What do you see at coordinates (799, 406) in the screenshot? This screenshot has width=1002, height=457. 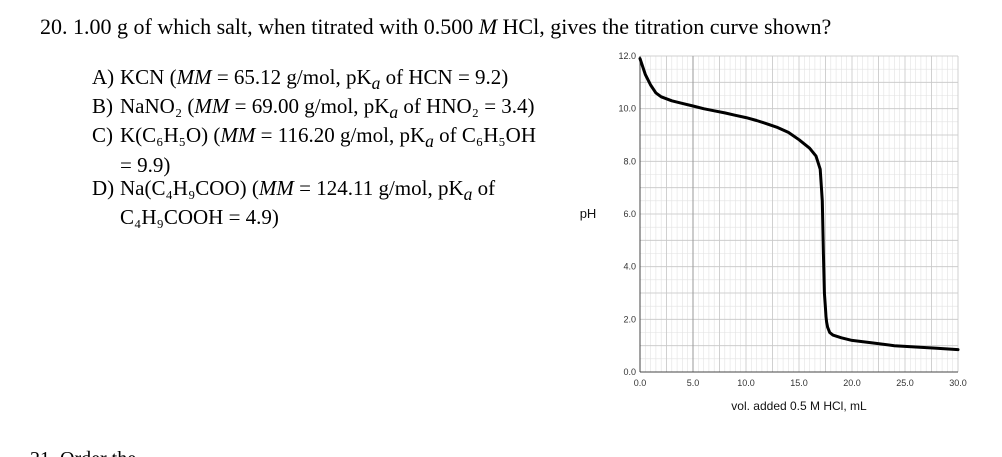 I see `x-axis-label: vol. added 0.5 M HCl, mL` at bounding box center [799, 406].